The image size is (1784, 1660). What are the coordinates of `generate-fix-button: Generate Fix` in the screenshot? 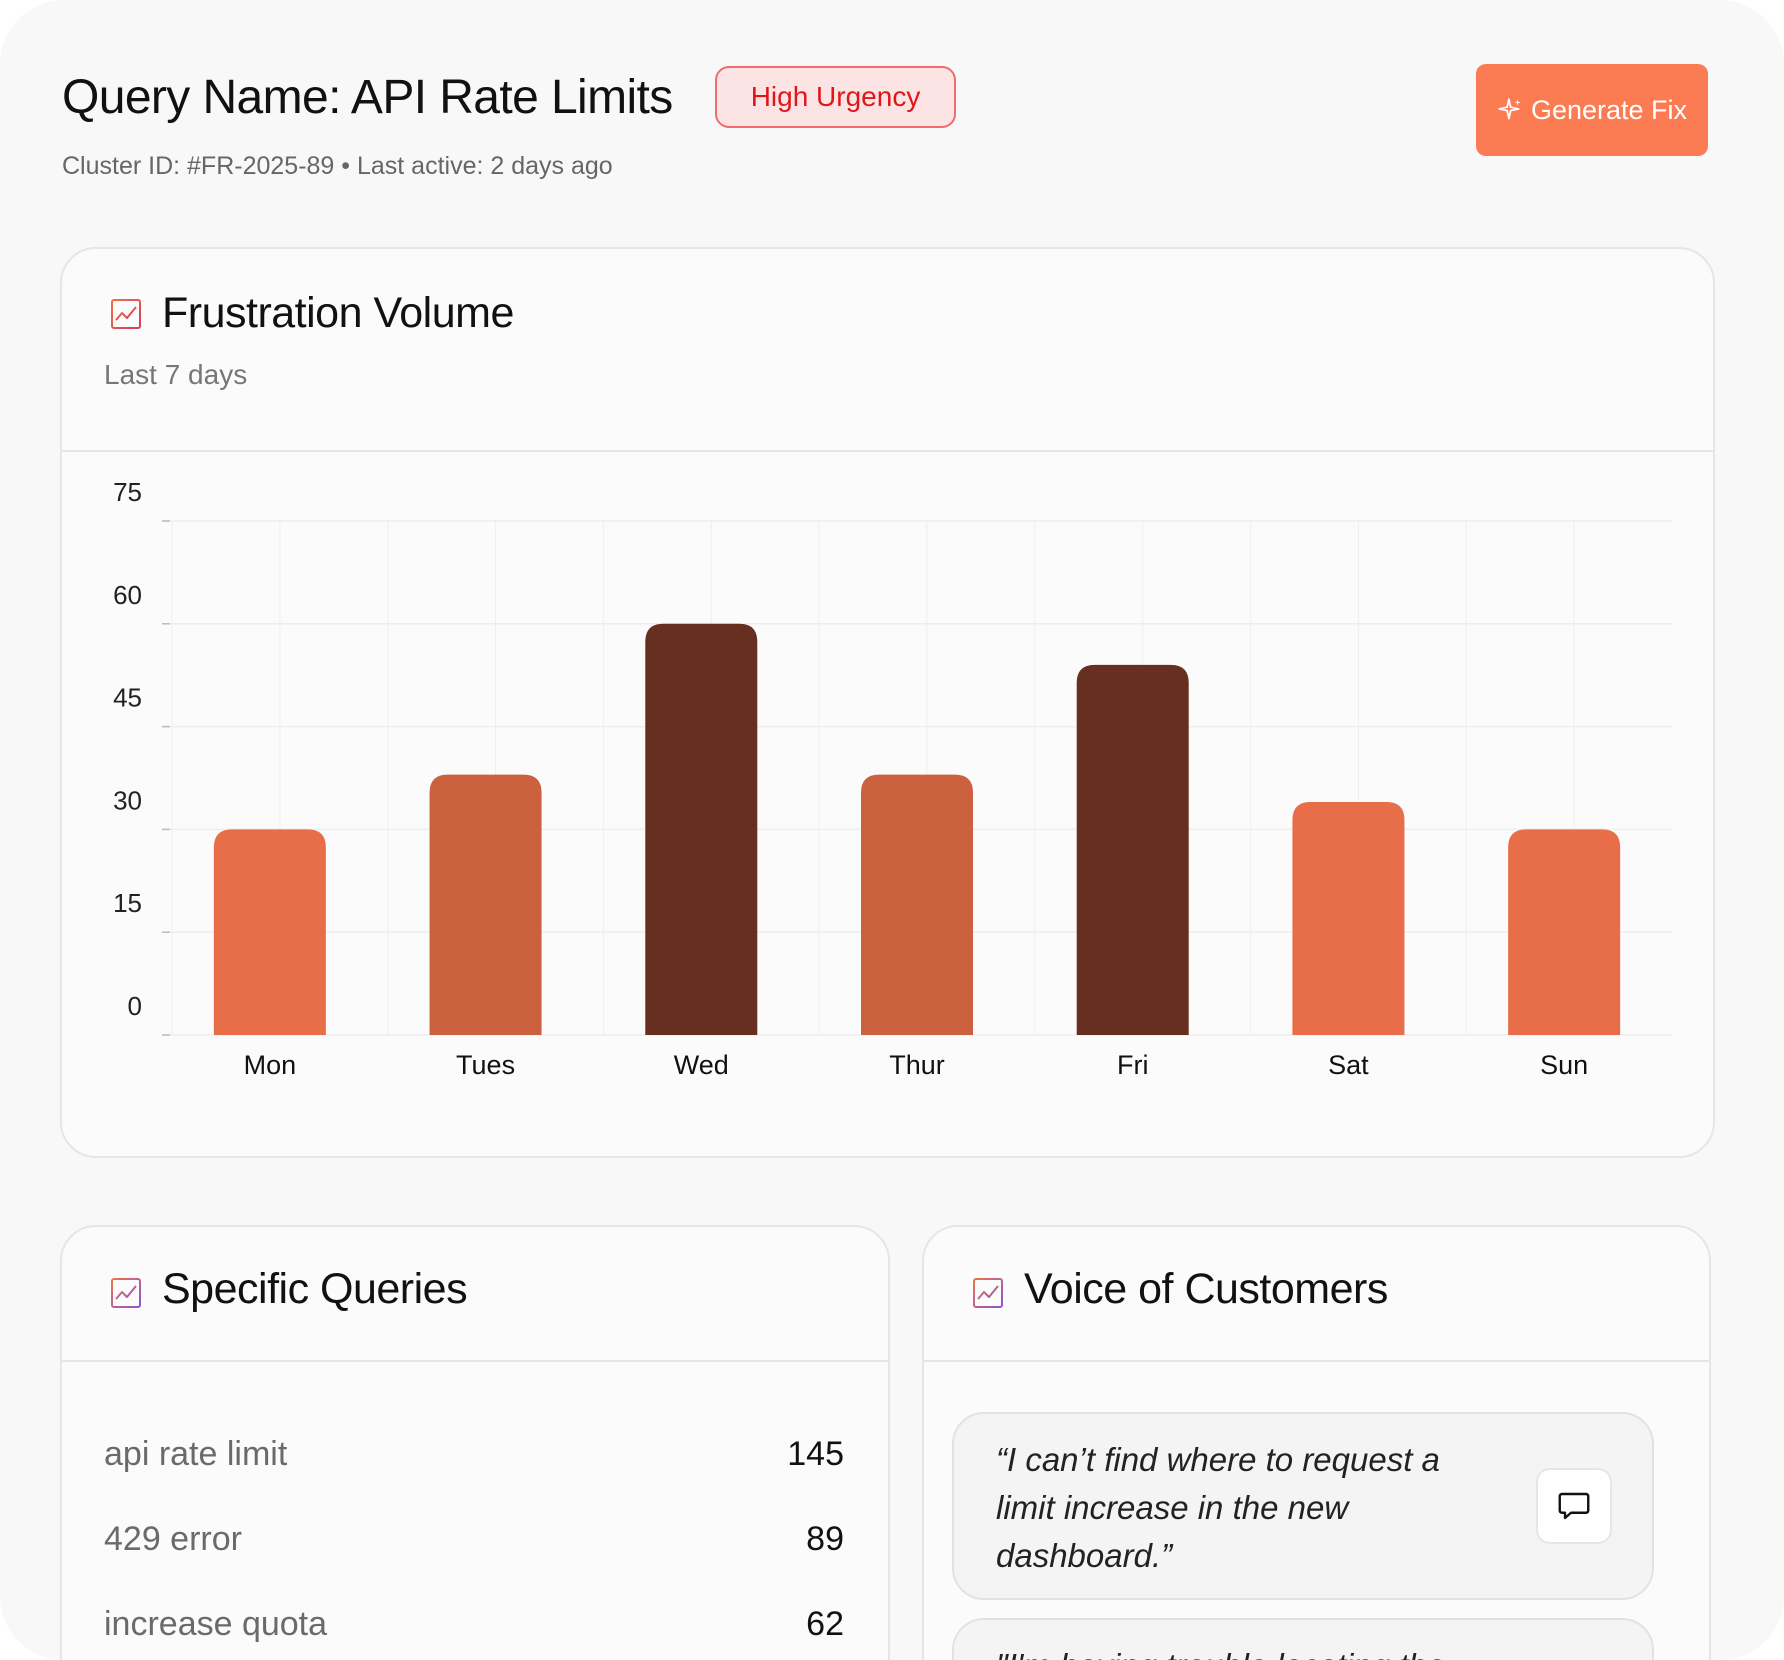 It's located at (1592, 110).